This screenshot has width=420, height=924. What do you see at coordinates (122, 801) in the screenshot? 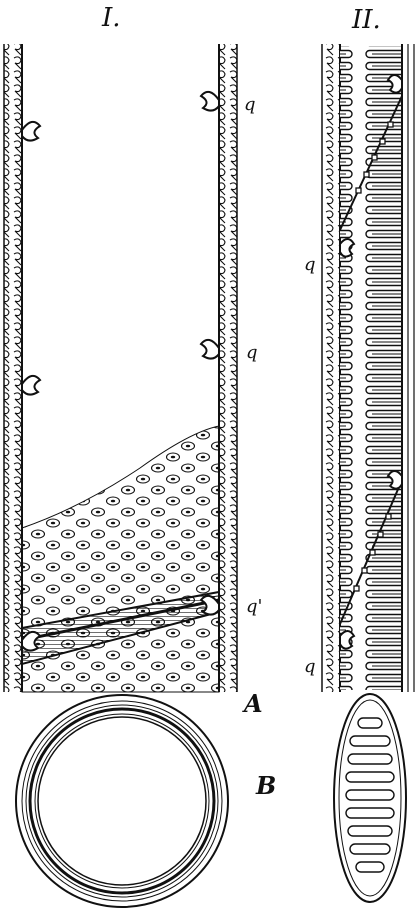
I see `vessel-cross-section` at bounding box center [122, 801].